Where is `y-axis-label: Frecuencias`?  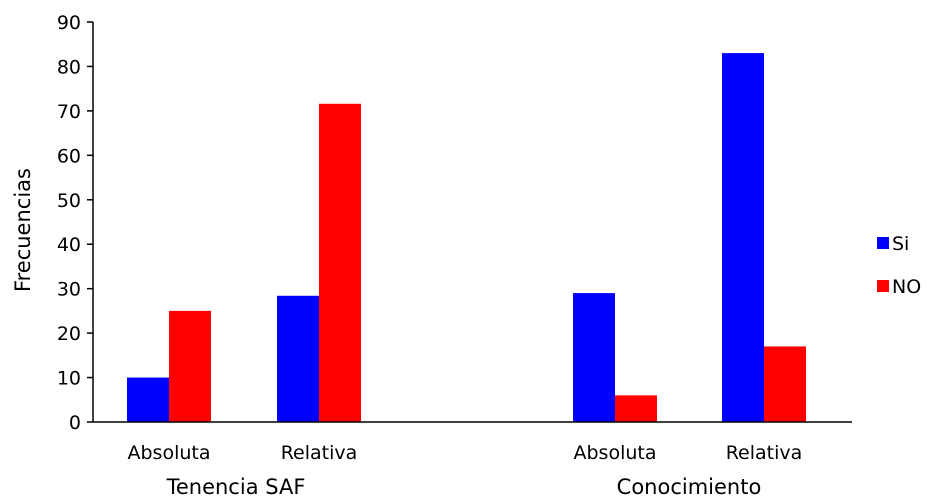 y-axis-label: Frecuencias is located at coordinates (23, 230).